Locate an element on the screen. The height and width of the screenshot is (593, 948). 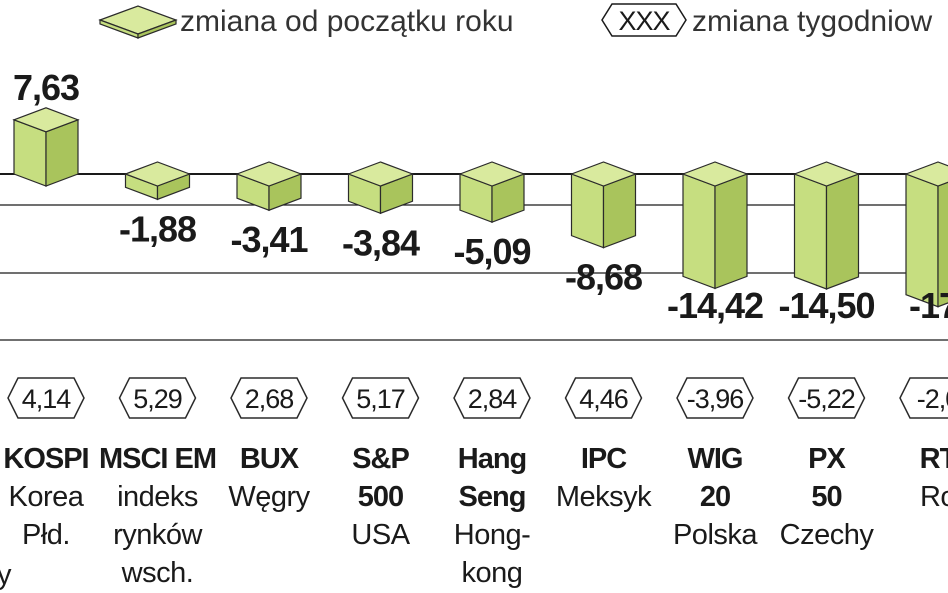
category-description: Polska is located at coordinates (715, 535).